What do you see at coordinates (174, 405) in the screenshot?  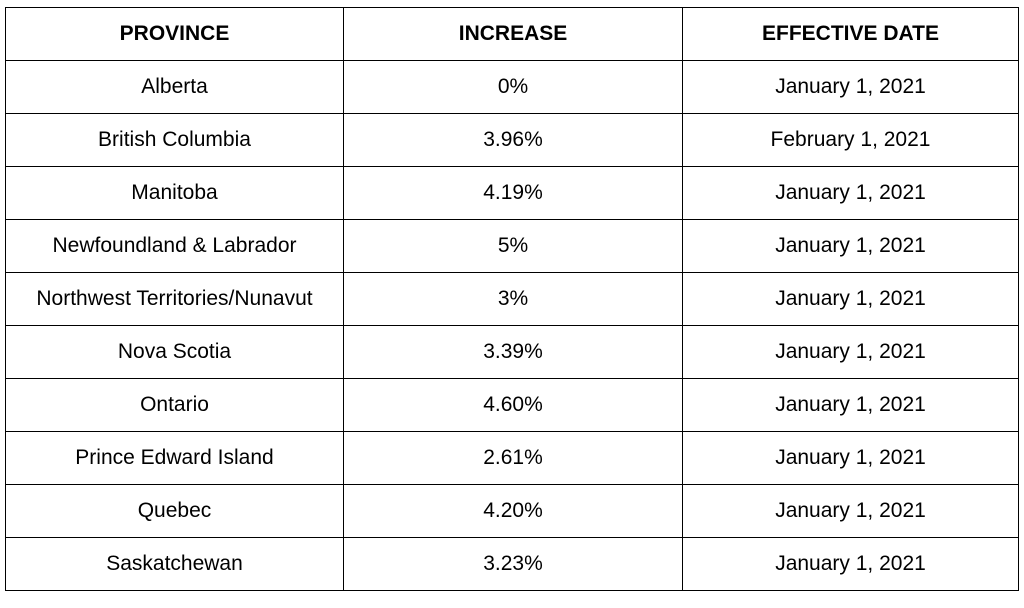 I see `cell-province: Ontario` at bounding box center [174, 405].